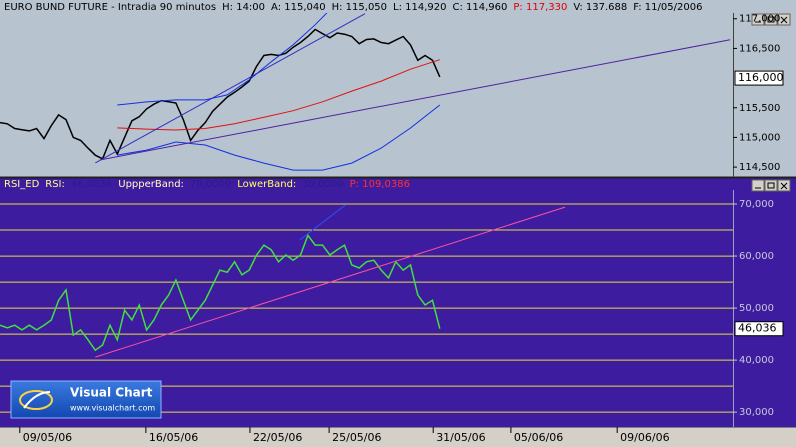  I want to click on logo-title: Visual Chart, so click(111, 393).